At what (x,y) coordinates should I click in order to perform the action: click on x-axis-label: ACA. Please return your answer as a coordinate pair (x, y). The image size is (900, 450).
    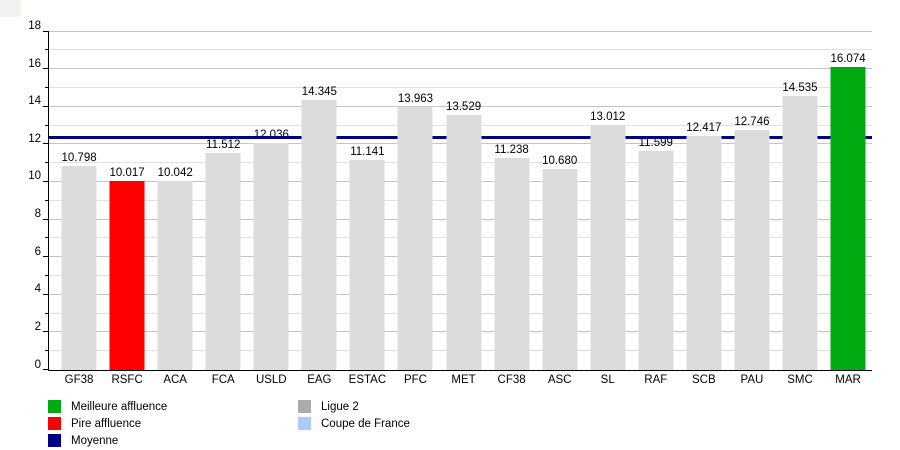
    Looking at the image, I should click on (175, 379).